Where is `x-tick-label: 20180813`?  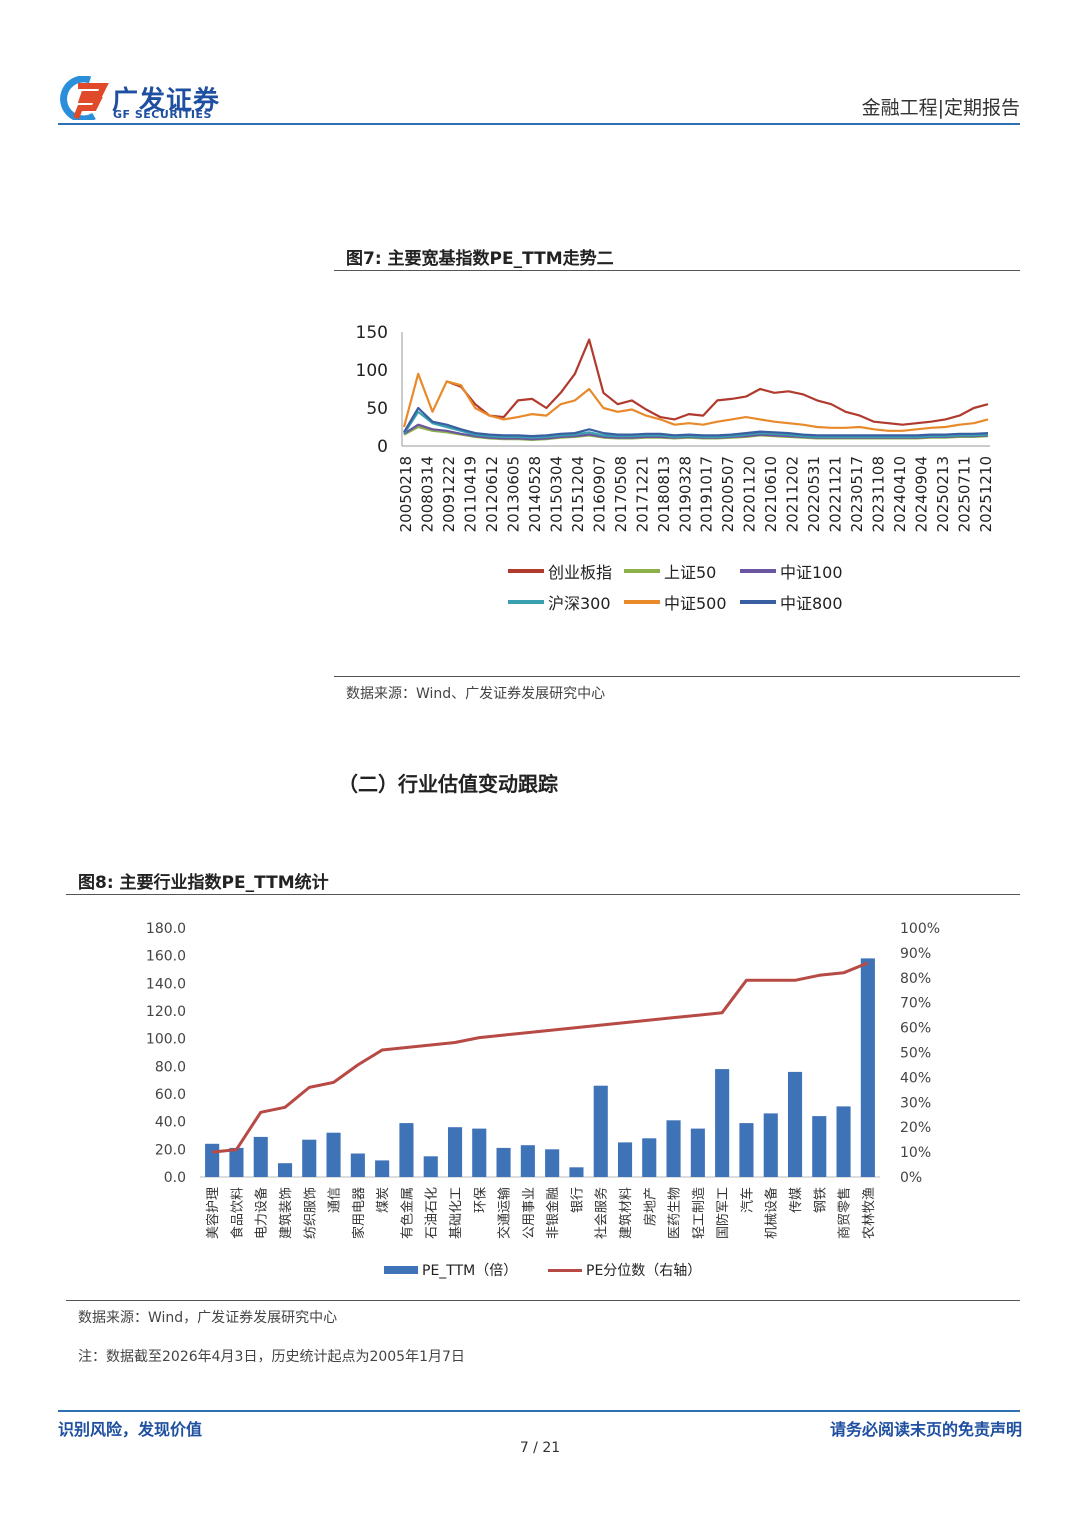 x-tick-label: 20180813 is located at coordinates (664, 494).